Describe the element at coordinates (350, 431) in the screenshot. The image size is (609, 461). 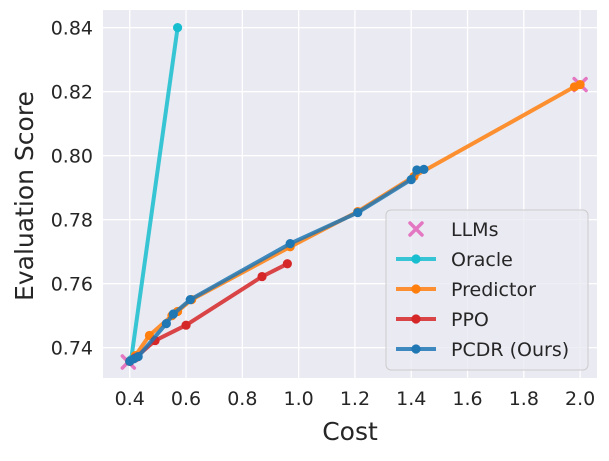
I see `x-axis-title: Cost` at that location.